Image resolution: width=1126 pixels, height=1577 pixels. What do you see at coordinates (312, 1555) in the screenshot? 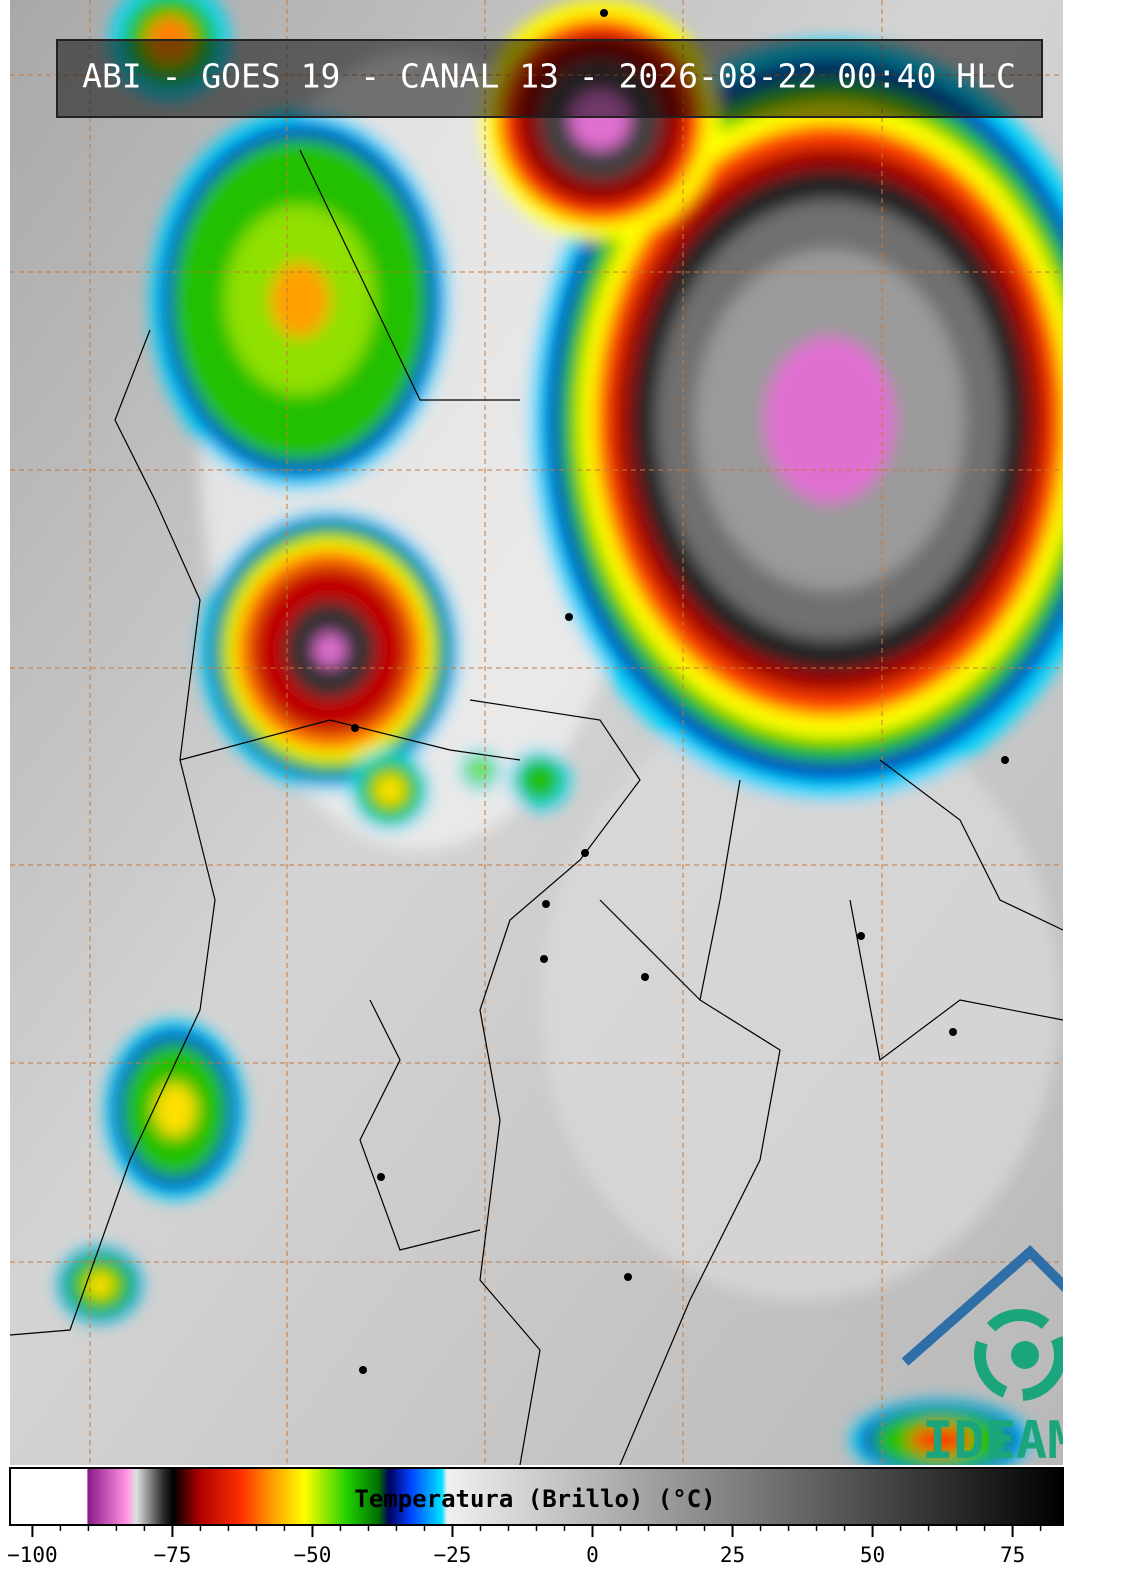
I see `tick-label: −50` at bounding box center [312, 1555].